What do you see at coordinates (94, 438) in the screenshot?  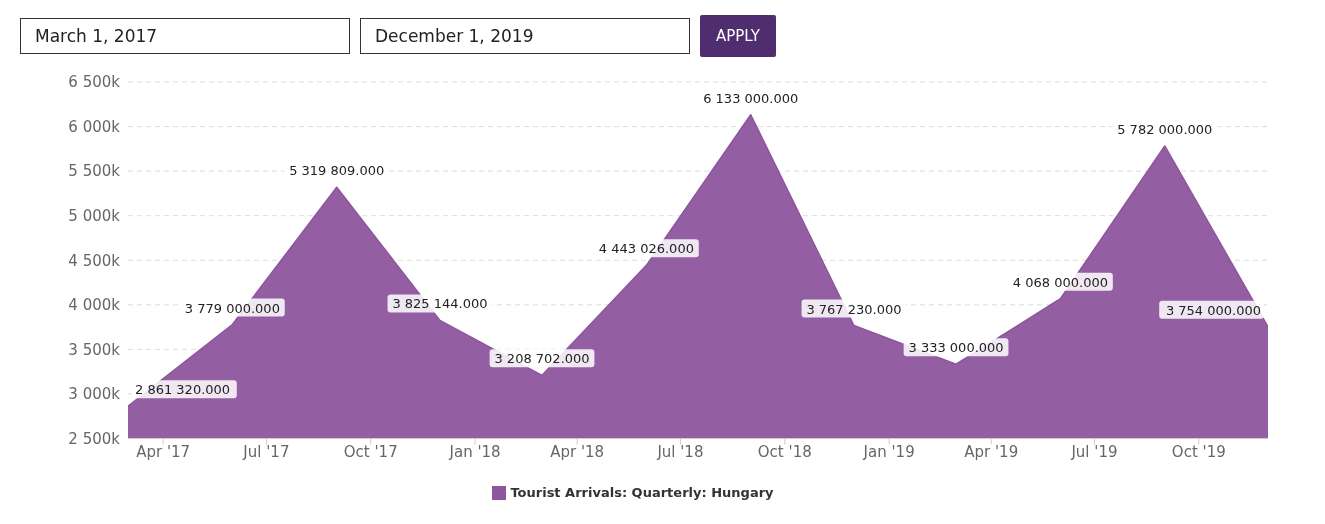 I see `y-tick-label: 2 500k` at bounding box center [94, 438].